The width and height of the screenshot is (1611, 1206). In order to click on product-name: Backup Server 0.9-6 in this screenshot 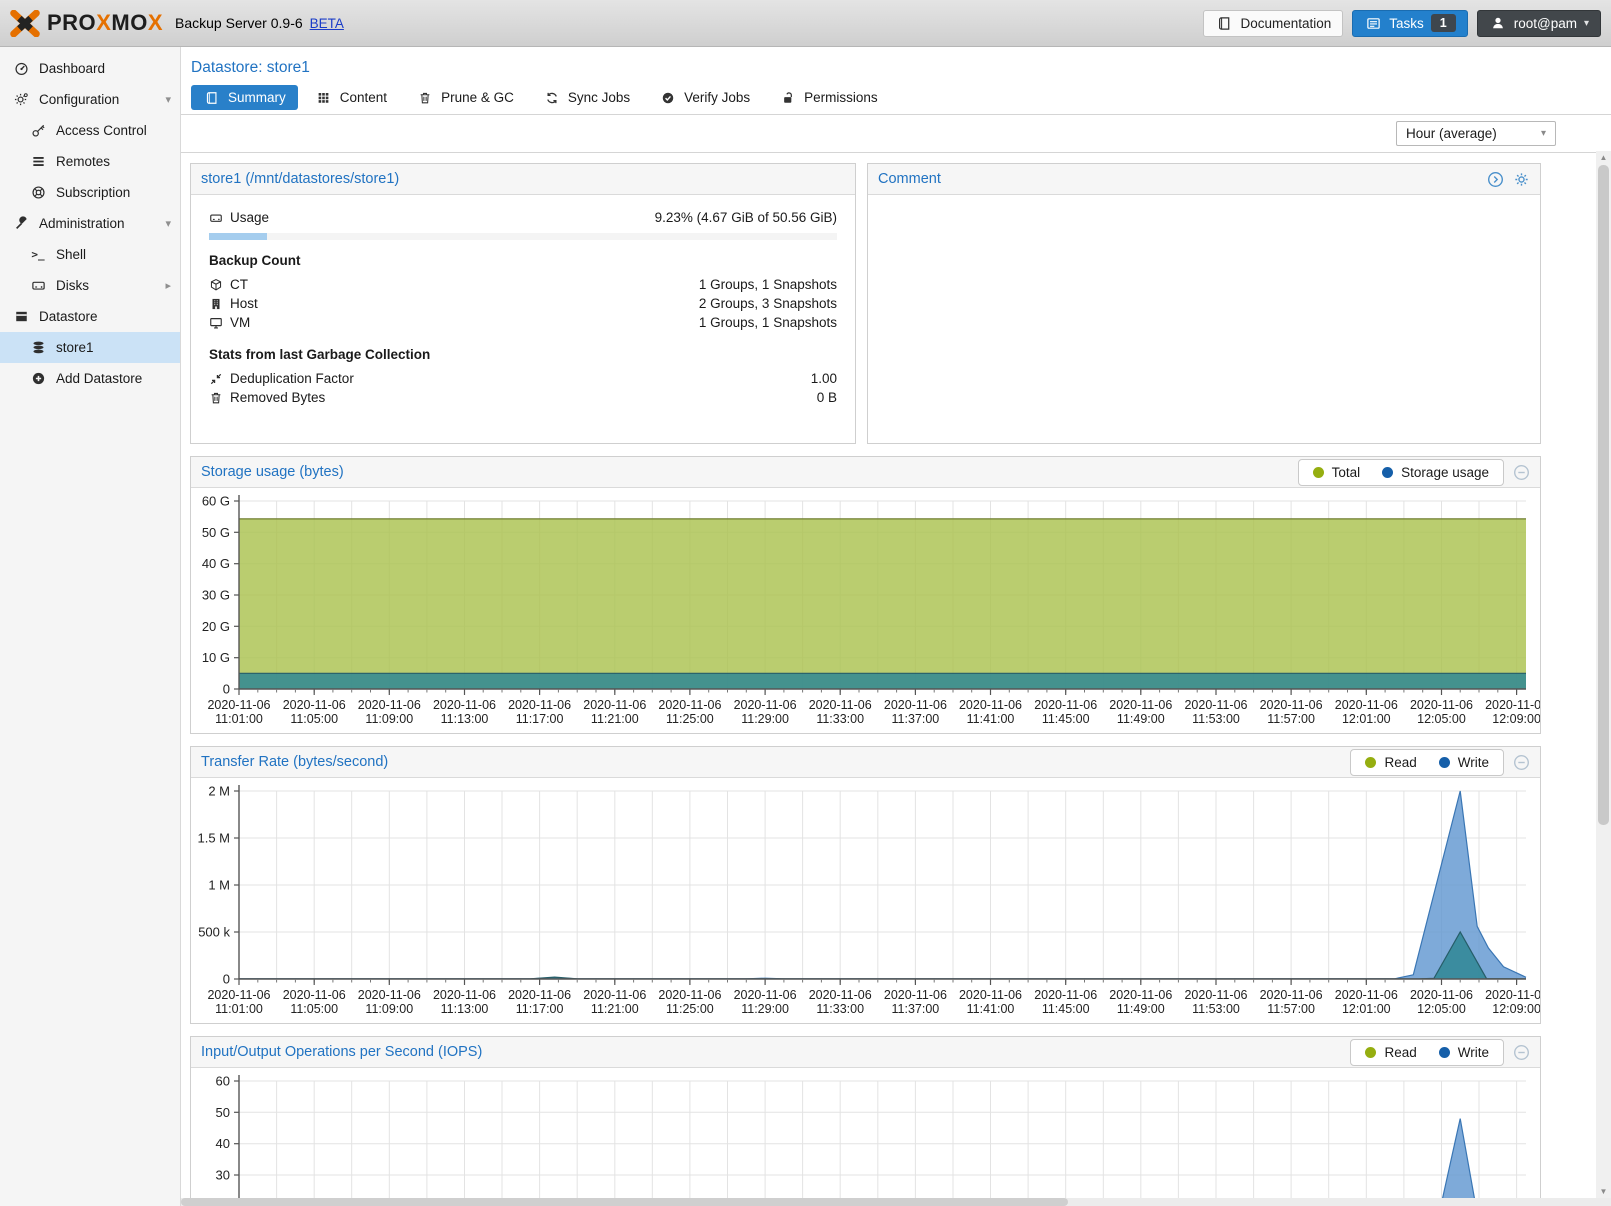, I will do `click(239, 23)`.